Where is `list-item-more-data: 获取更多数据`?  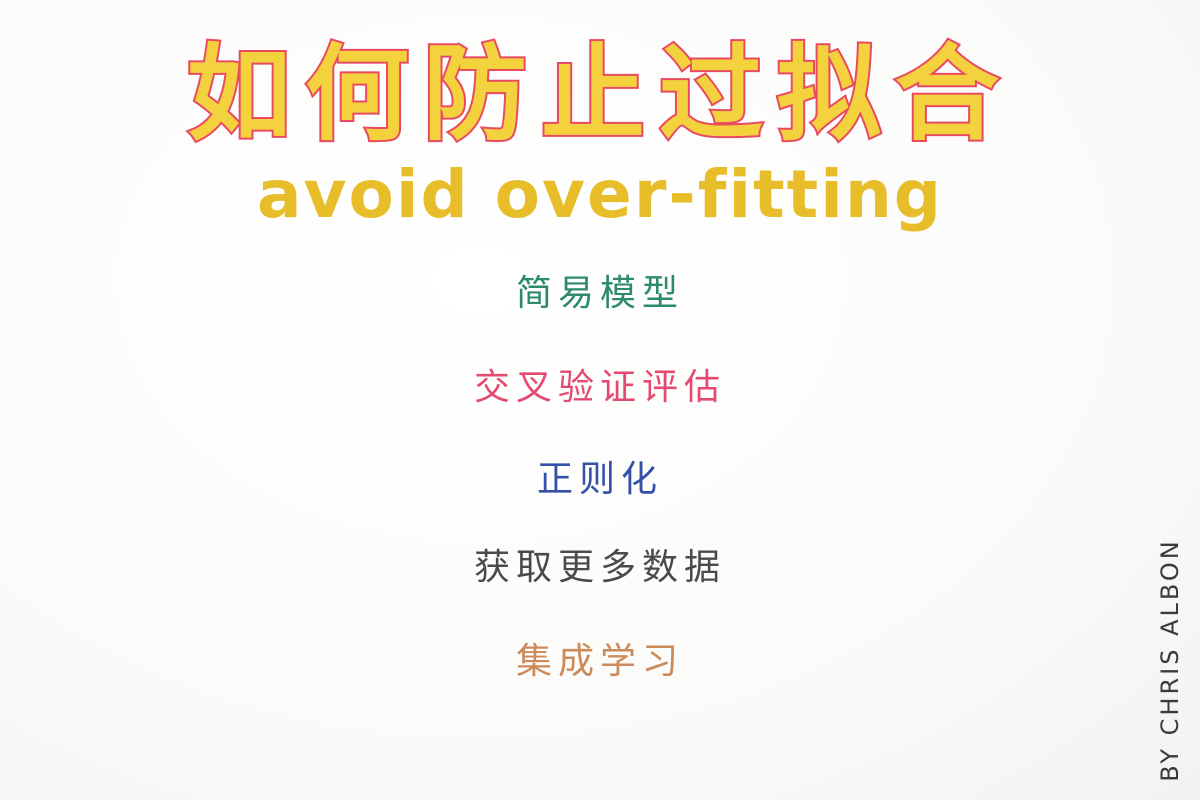
list-item-more-data: 获取更多数据 is located at coordinates (599, 567).